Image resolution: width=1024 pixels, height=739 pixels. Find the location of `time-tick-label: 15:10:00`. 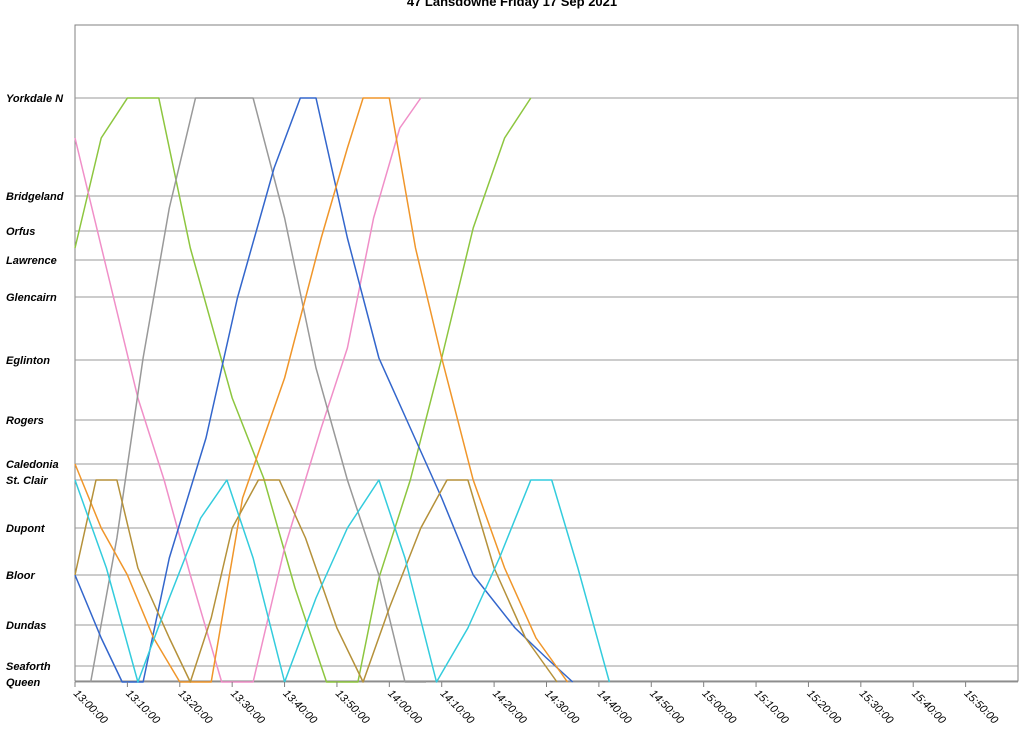

time-tick-label: 15:10:00 is located at coordinates (771, 707).